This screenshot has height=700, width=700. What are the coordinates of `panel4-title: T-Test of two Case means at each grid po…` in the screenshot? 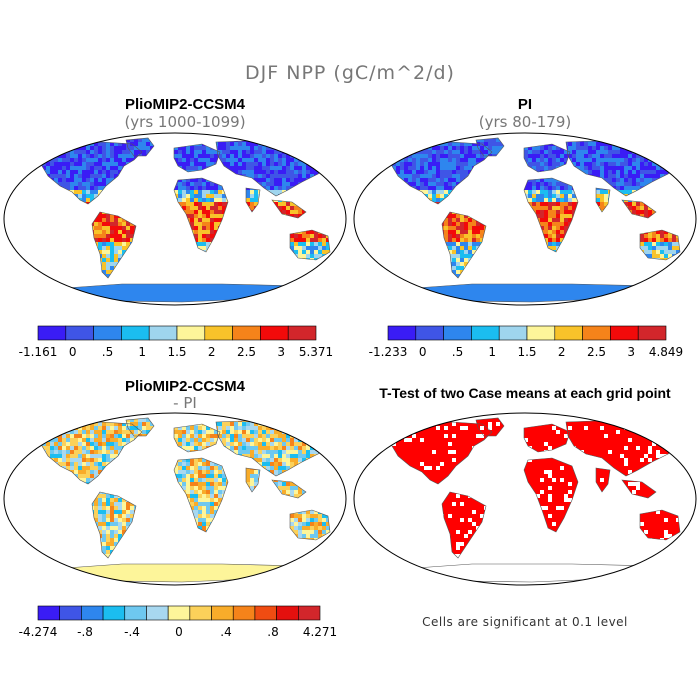 It's located at (525, 393).